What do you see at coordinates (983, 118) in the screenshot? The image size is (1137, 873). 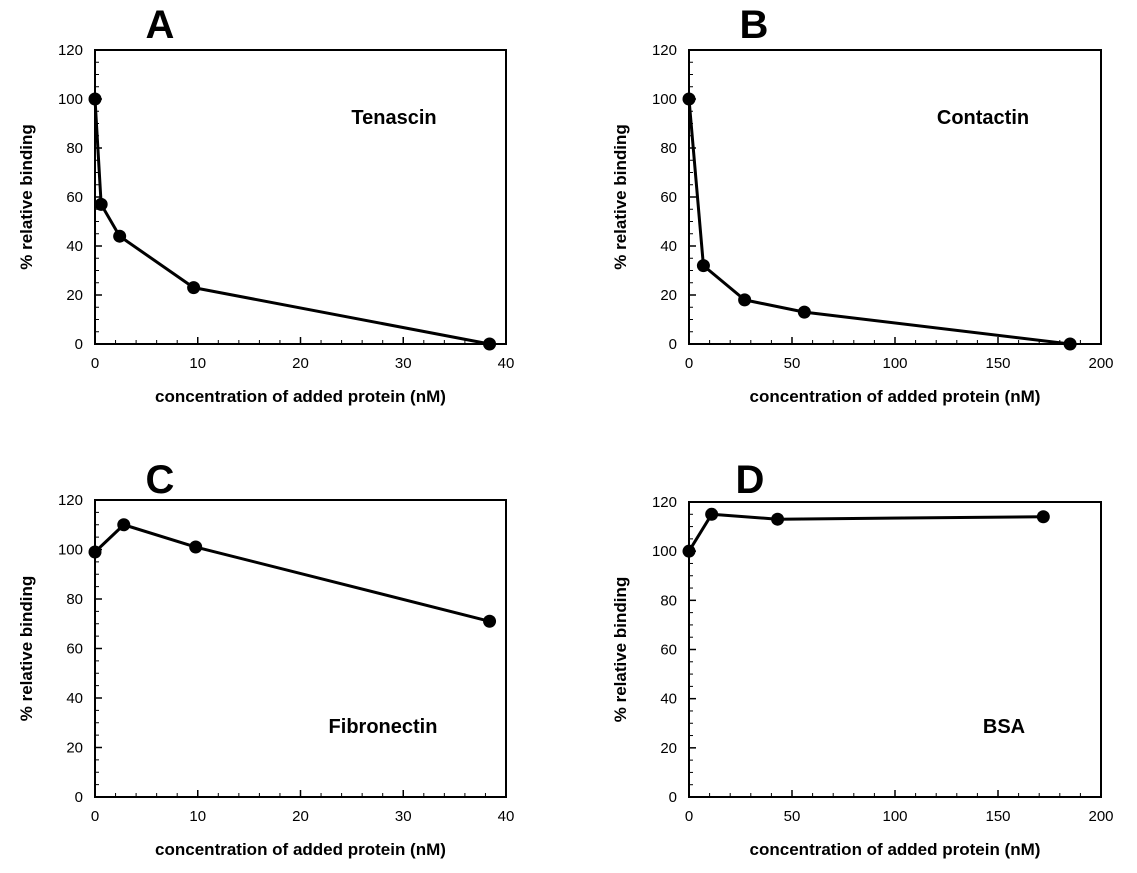 I see `protein-label: Contactin` at bounding box center [983, 118].